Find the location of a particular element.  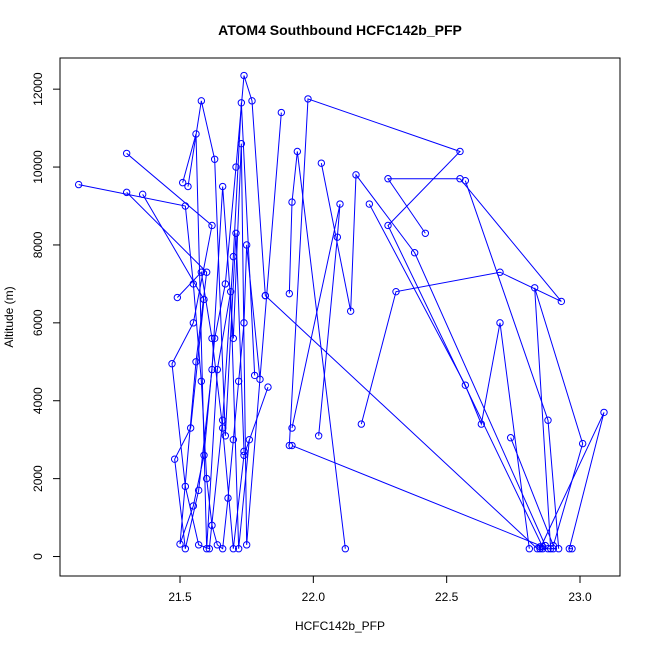

x-axis-label: HCFC142b_PFP is located at coordinates (340, 626).